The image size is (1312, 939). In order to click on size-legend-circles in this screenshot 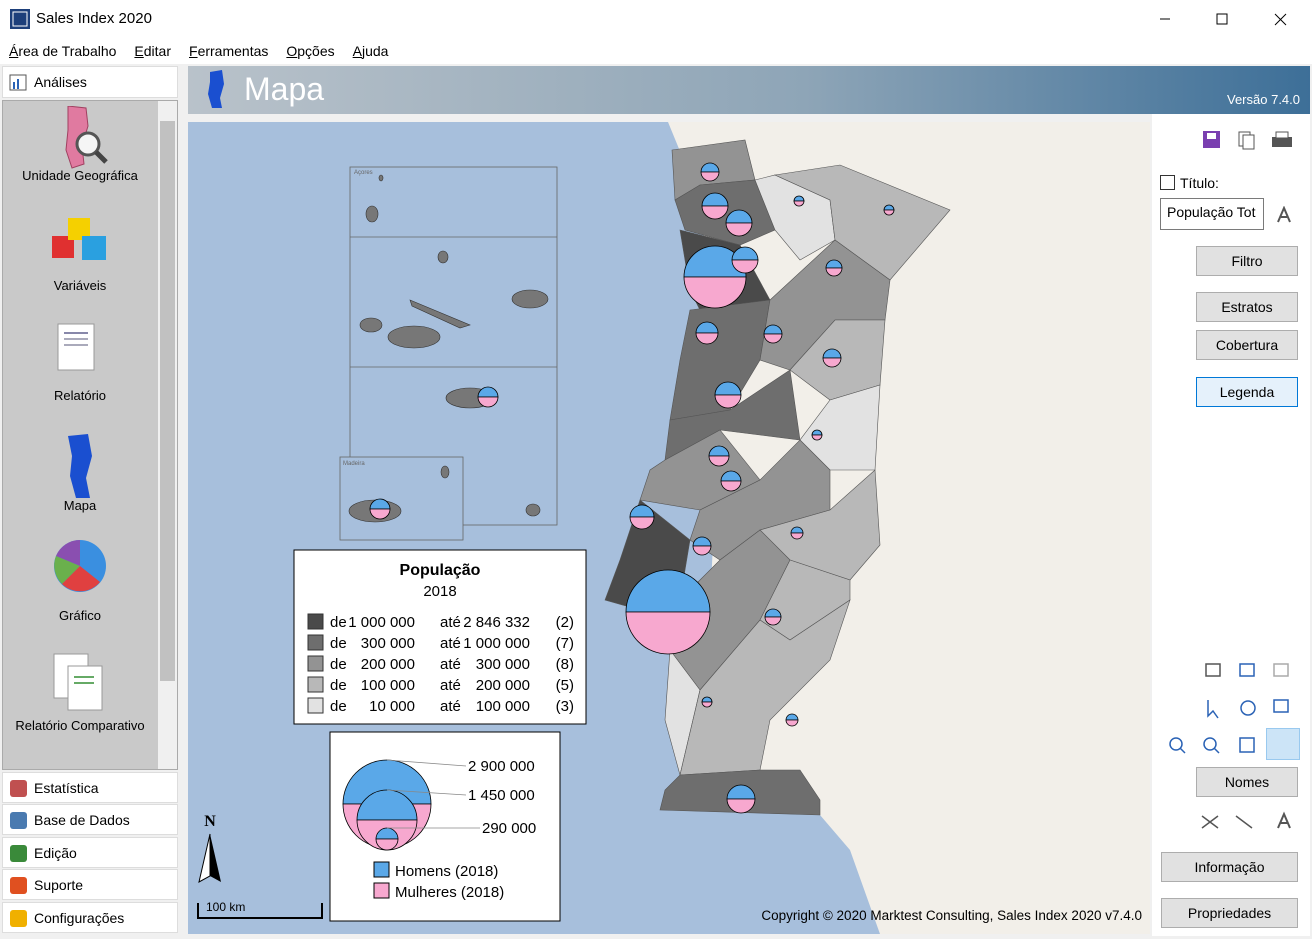, I will do `click(411, 805)`.